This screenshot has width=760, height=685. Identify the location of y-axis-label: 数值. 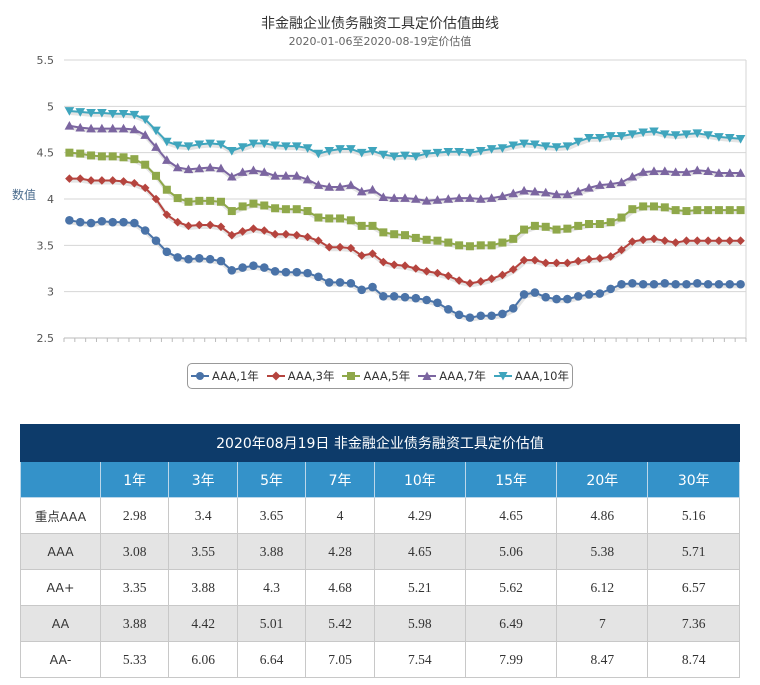
(24, 194).